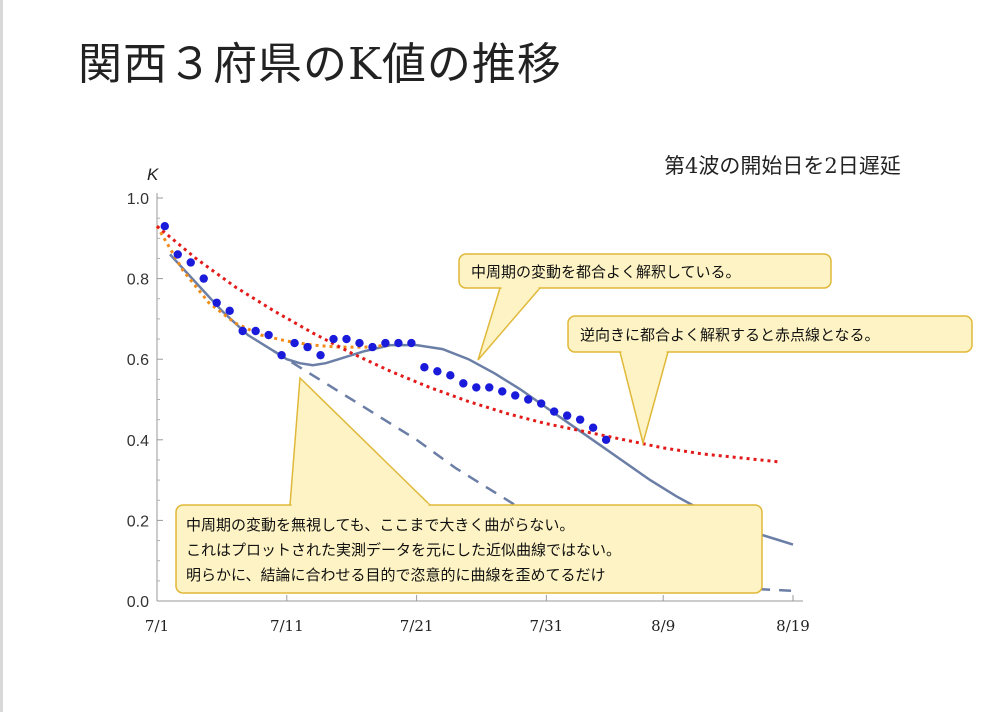 The height and width of the screenshot is (712, 1000). I want to click on callout-text-line: 逆向きに都合よく解釈すると赤点線となる。, so click(730, 335).